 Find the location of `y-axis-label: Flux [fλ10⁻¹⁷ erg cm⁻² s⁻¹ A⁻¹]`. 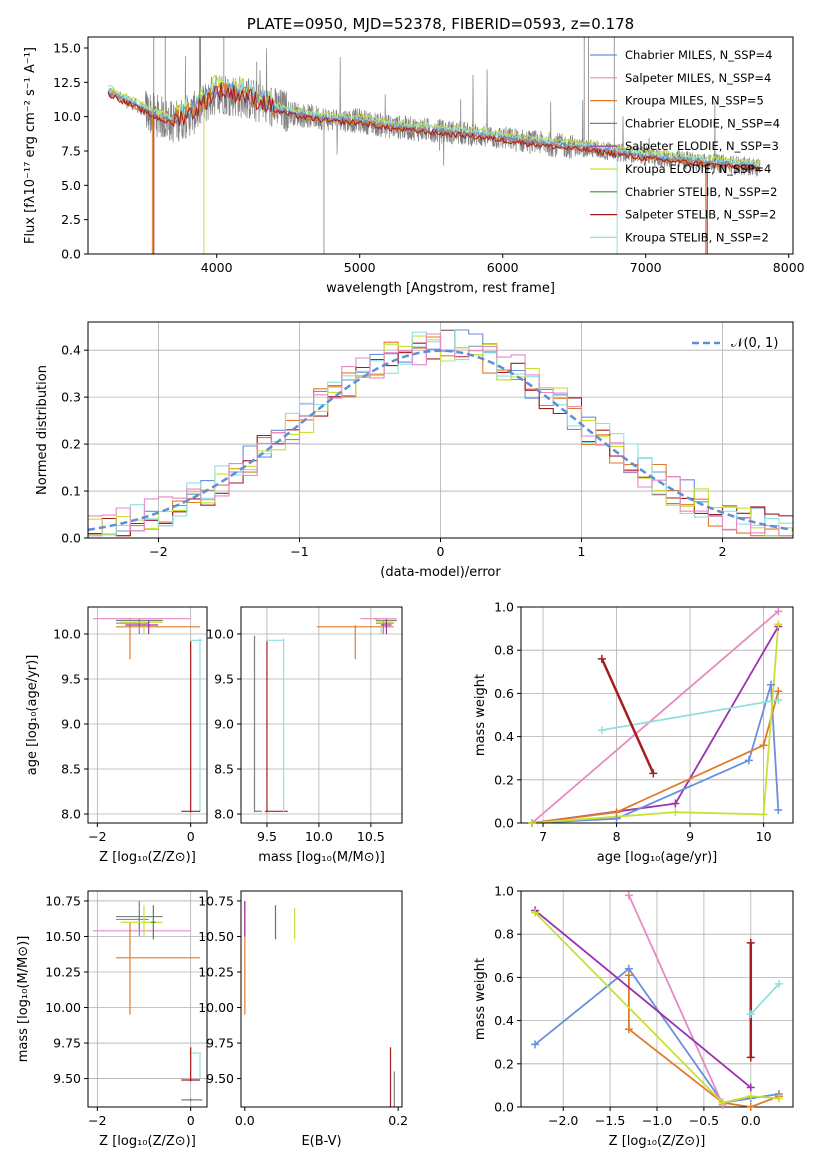

y-axis-label: Flux [fλ10⁻¹⁷ erg cm⁻² s⁻¹ A⁻¹] is located at coordinates (30, 145).